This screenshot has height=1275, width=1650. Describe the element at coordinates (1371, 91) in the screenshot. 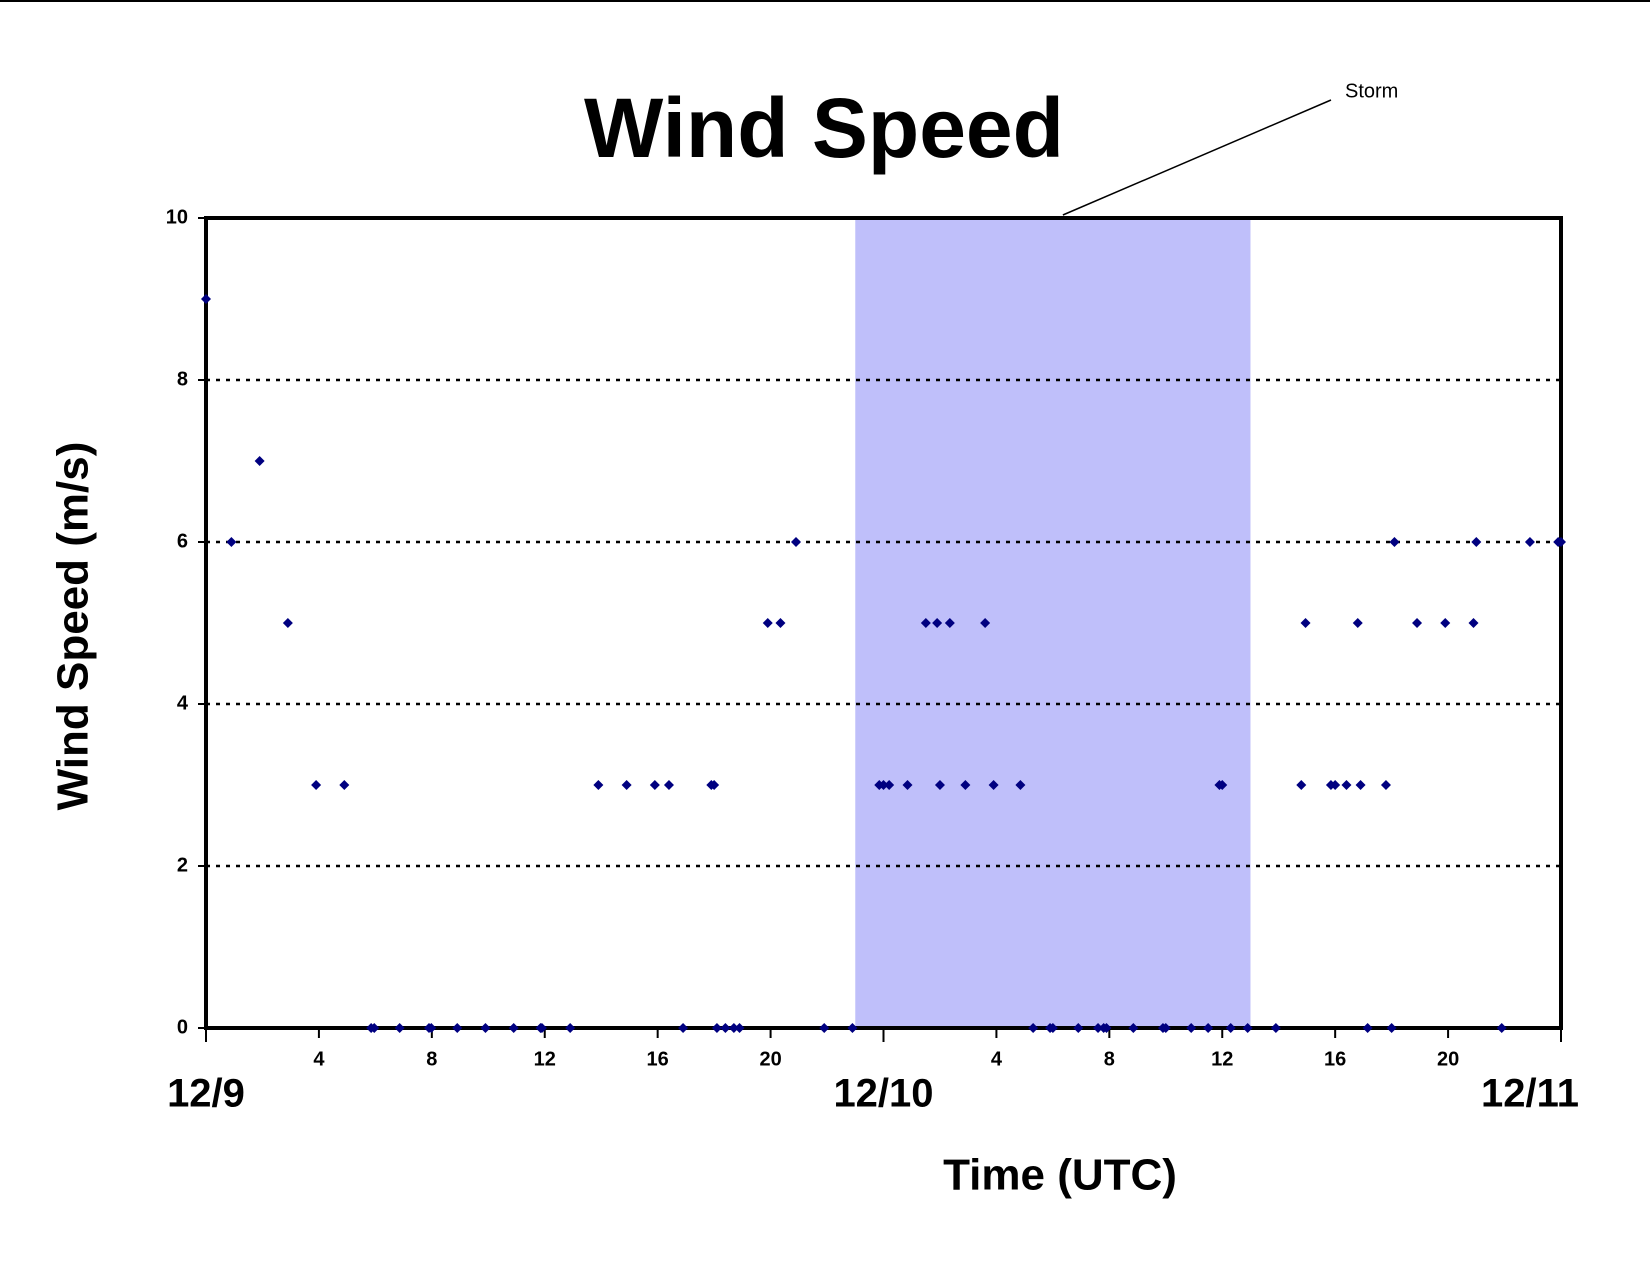

I see `storm-label: Storm` at that location.